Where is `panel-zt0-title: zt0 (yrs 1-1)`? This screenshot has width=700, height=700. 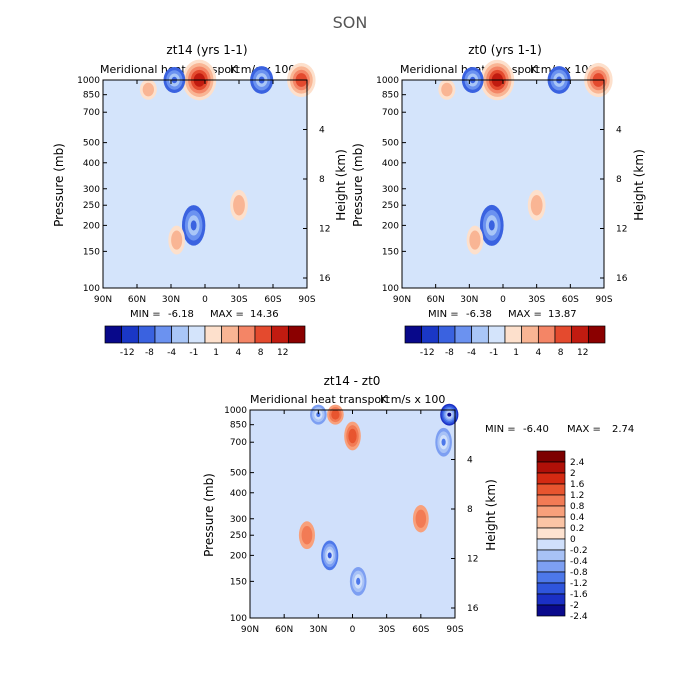
panel-zt0-title: zt0 (yrs 1-1) is located at coordinates (505, 50).